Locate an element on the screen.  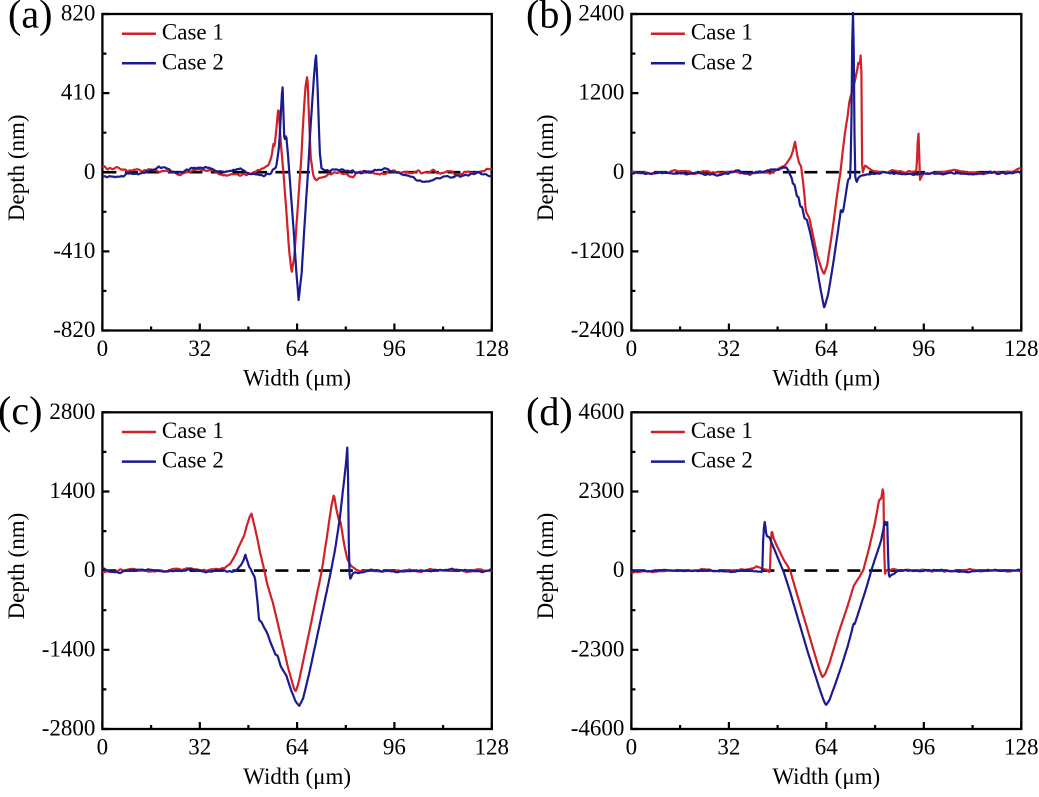
svg-text: -2800 is located at coordinates (69, 728).